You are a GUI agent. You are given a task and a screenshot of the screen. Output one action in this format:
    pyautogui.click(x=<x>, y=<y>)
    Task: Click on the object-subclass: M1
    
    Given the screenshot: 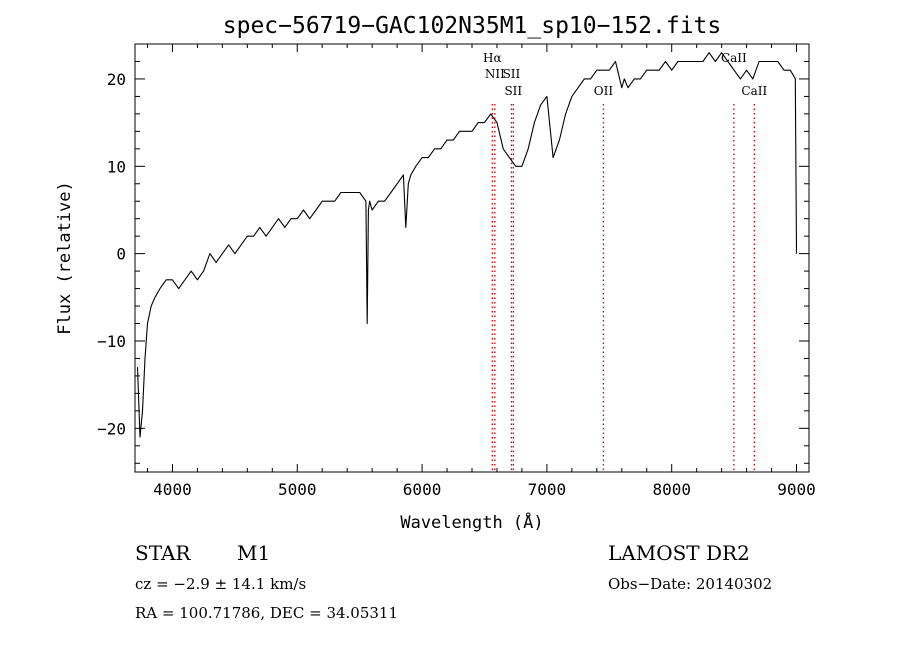 What is the action you would take?
    pyautogui.click(x=254, y=553)
    